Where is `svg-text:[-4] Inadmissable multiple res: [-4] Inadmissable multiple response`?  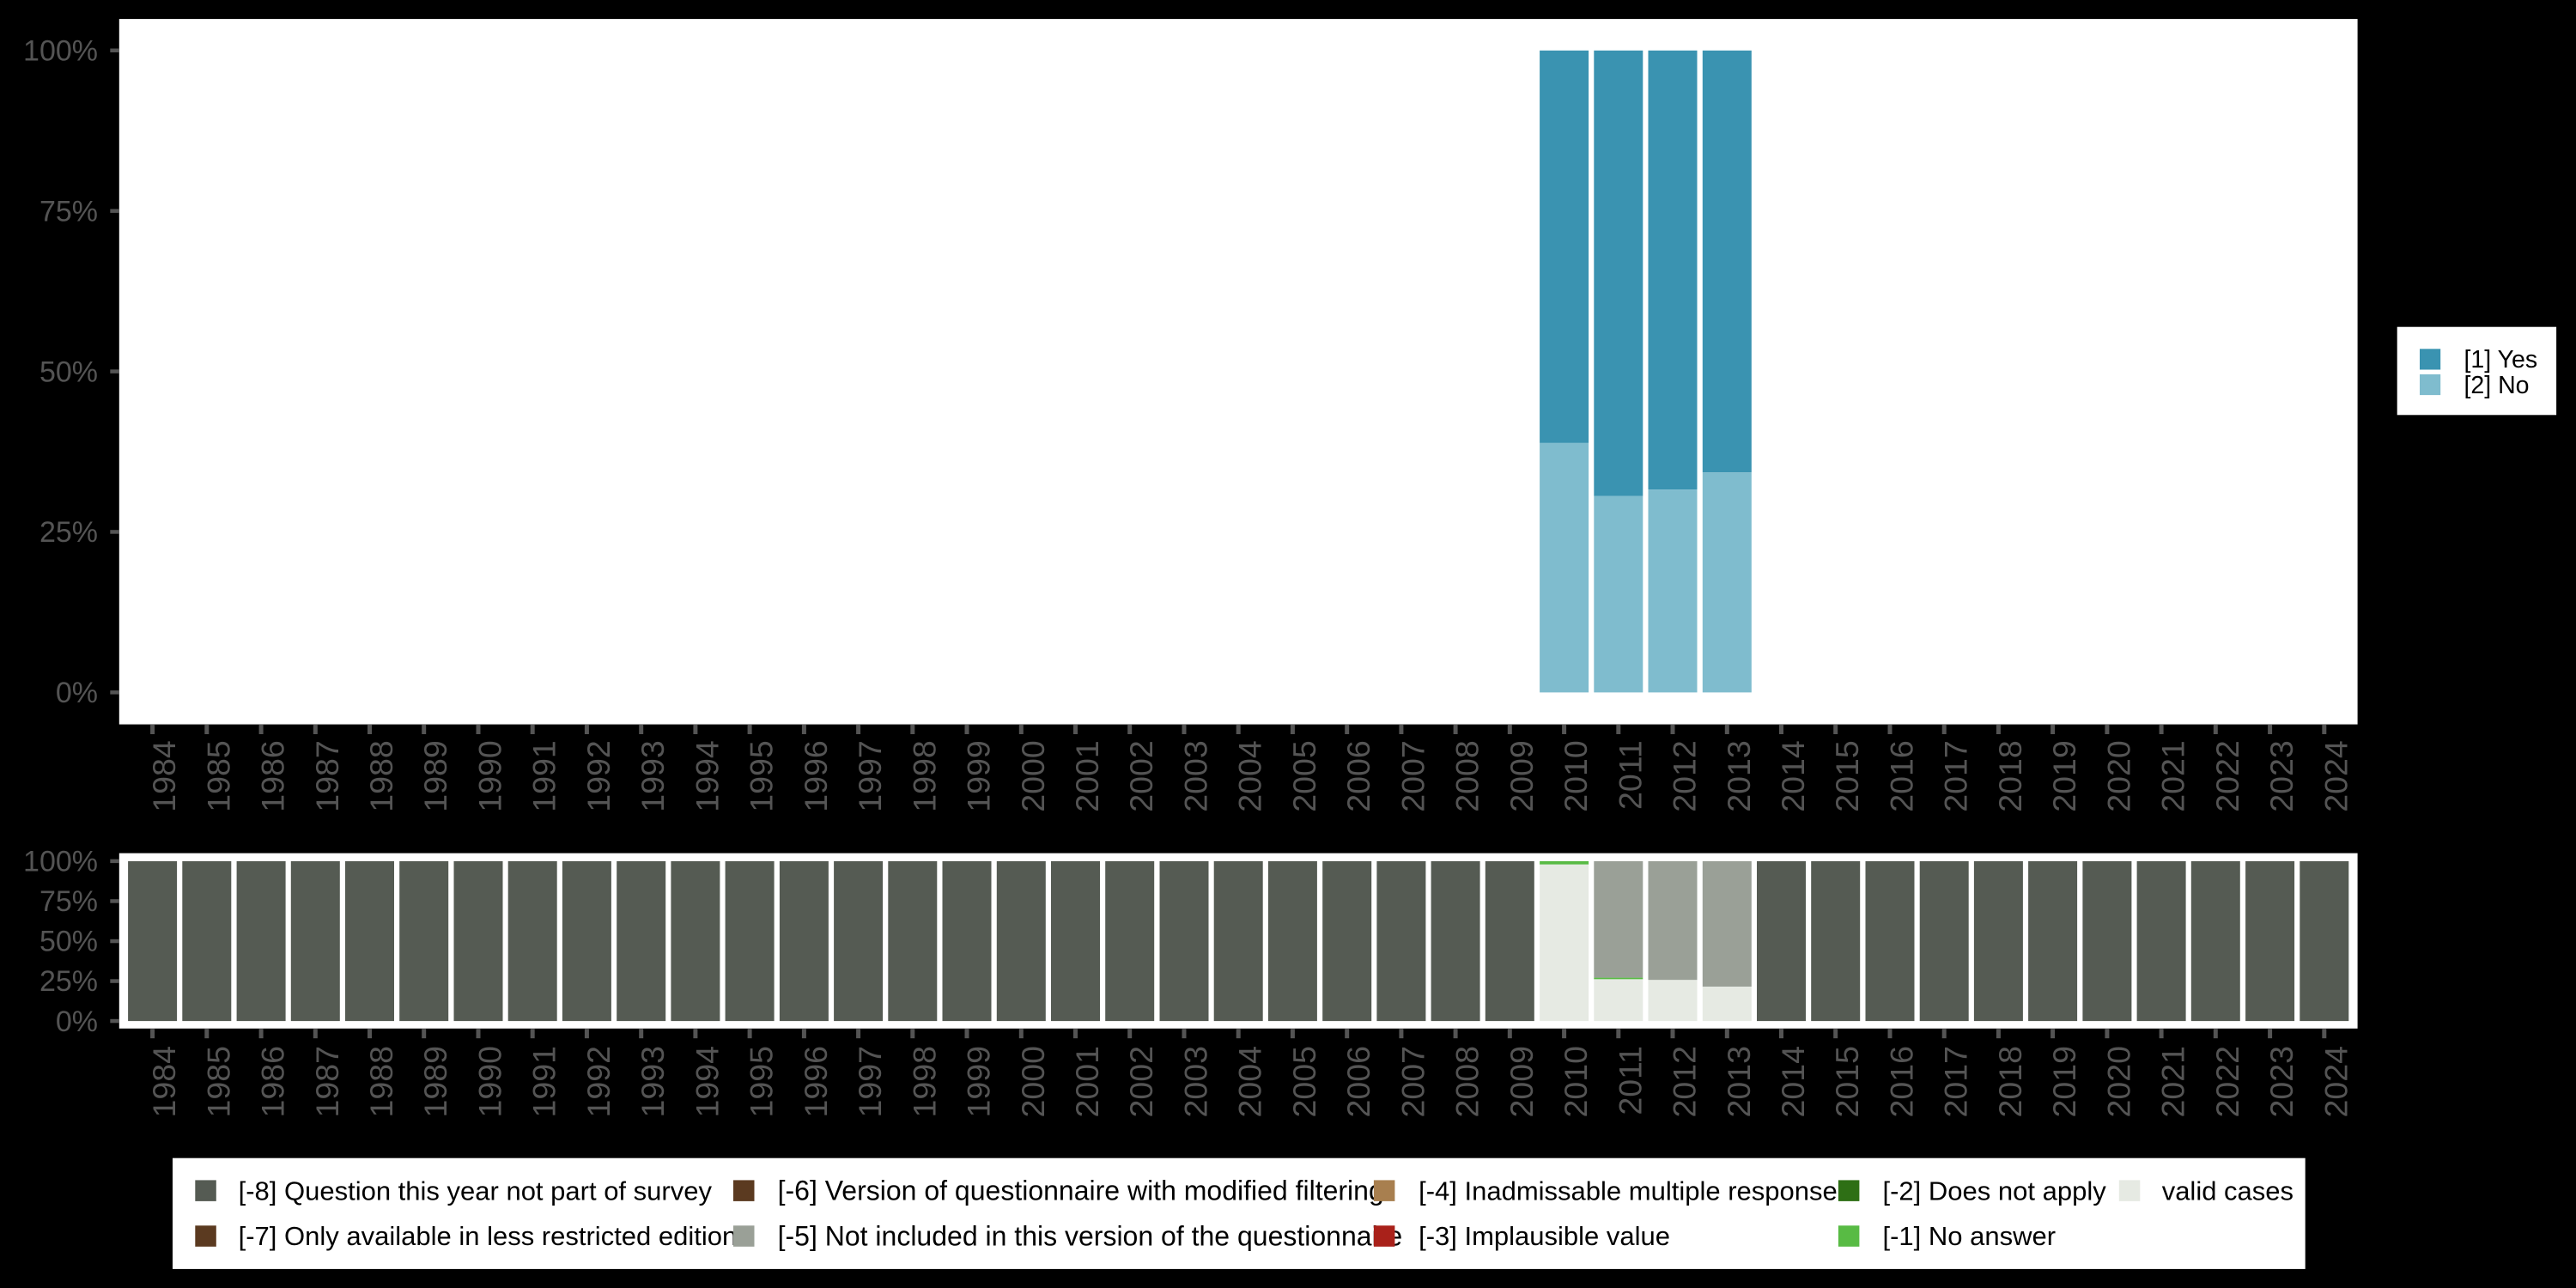
svg-text:[-4] Inadmissable multiple res: [-4] Inadmissable multiple response is located at coordinates (1628, 1191).